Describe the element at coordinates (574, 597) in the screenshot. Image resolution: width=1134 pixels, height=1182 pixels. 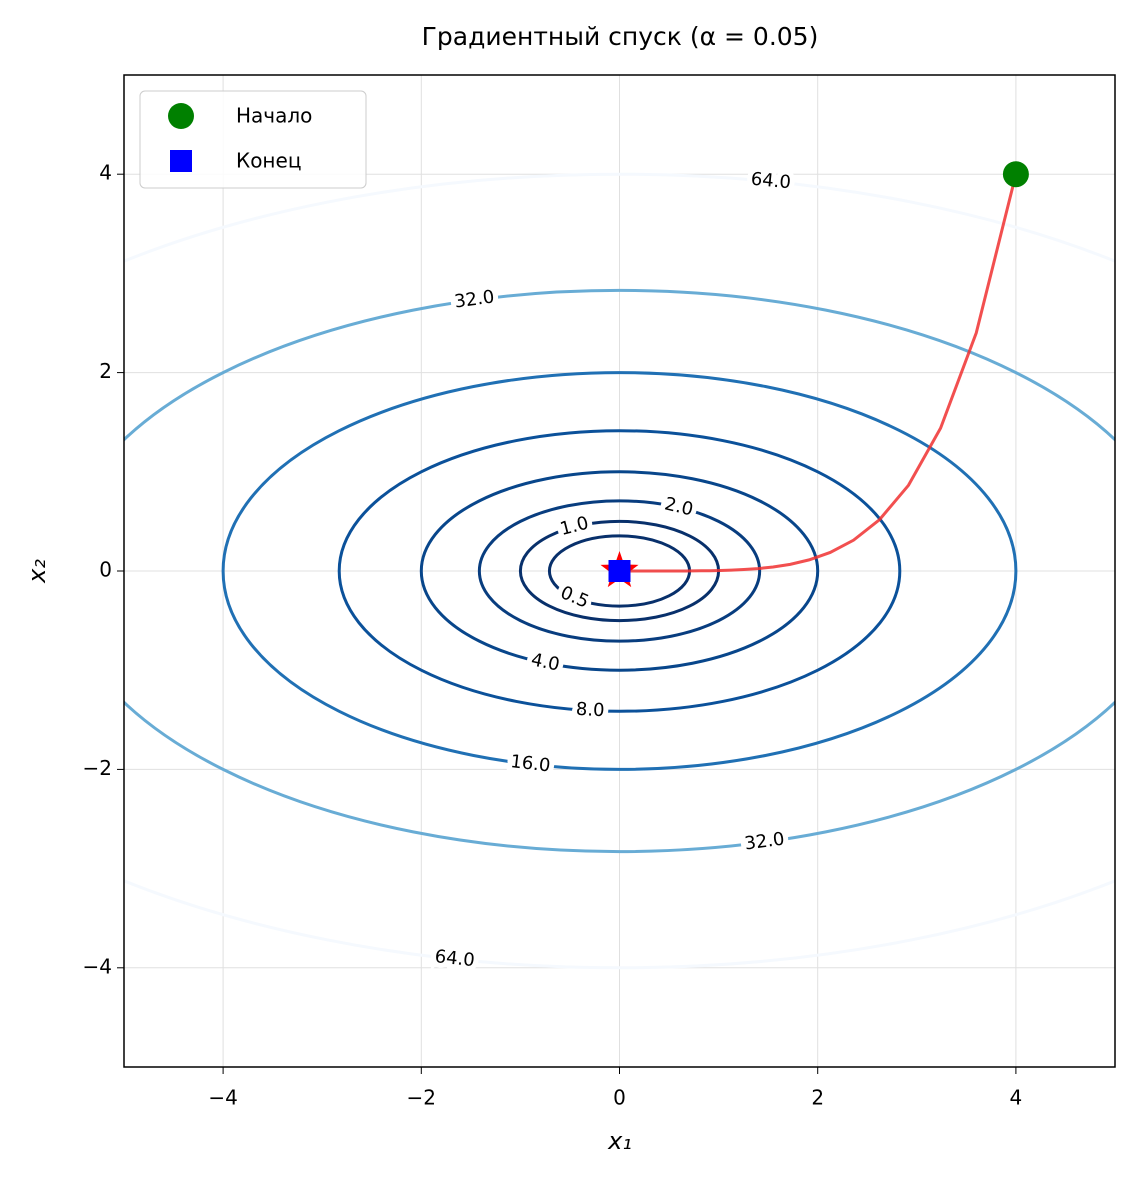
I see `contour-label: 0.5` at that location.